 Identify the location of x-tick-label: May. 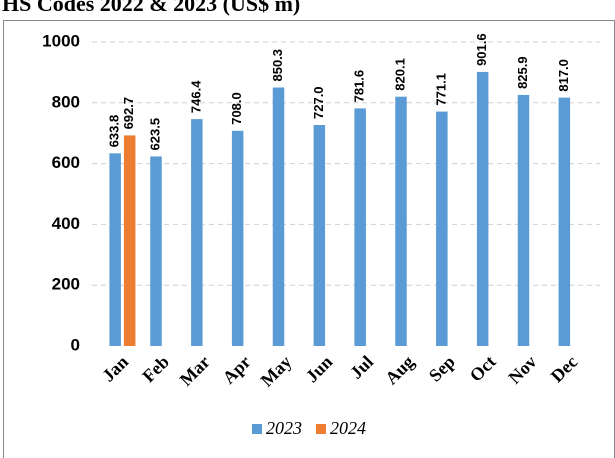
(276, 371).